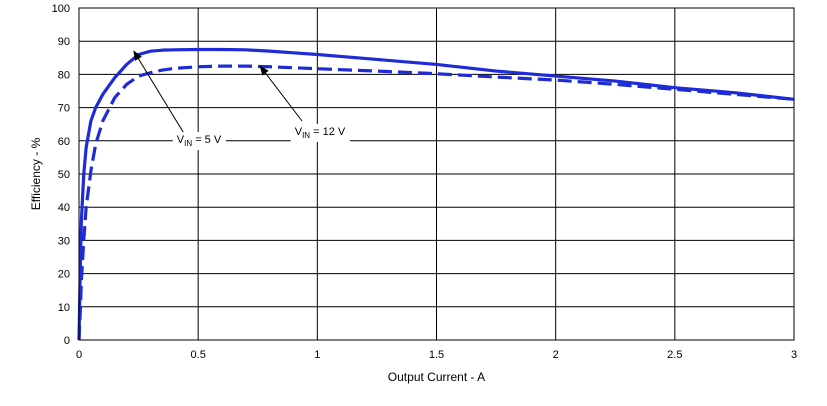  What do you see at coordinates (198, 355) in the screenshot?
I see `x-tick-label: 0.5` at bounding box center [198, 355].